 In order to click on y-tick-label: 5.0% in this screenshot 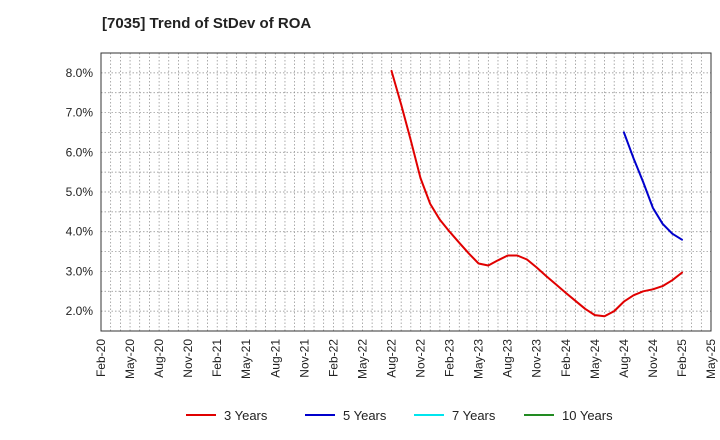, I will do `click(80, 192)`.